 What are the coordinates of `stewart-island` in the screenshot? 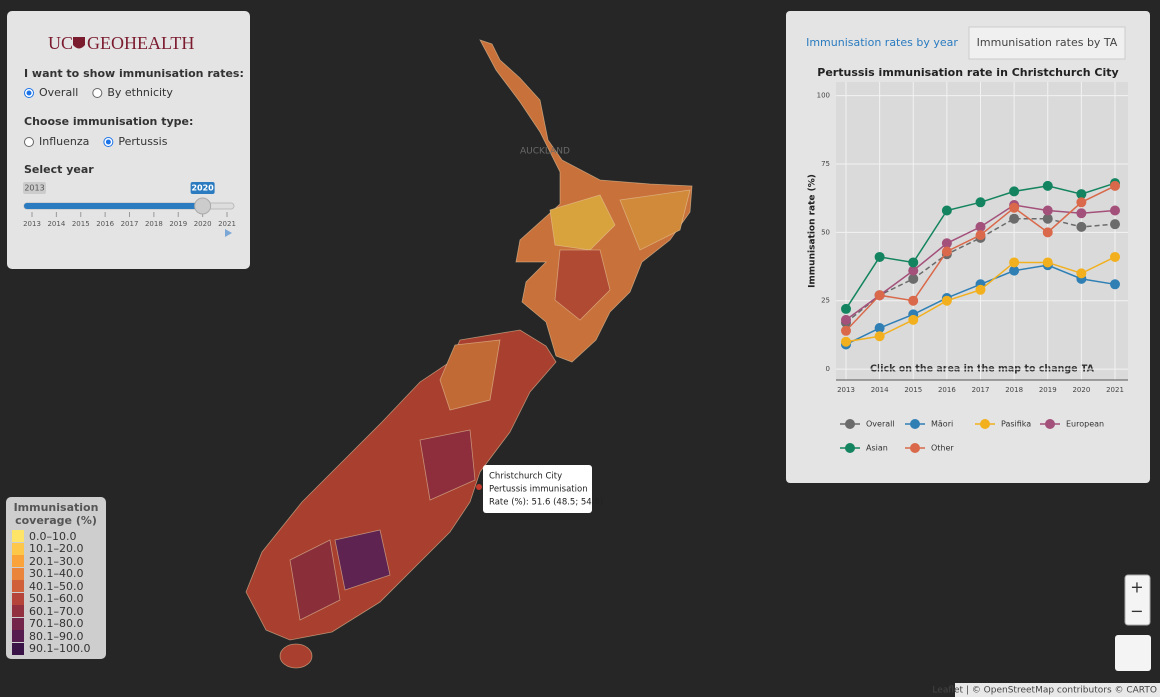 It's located at (296, 656).